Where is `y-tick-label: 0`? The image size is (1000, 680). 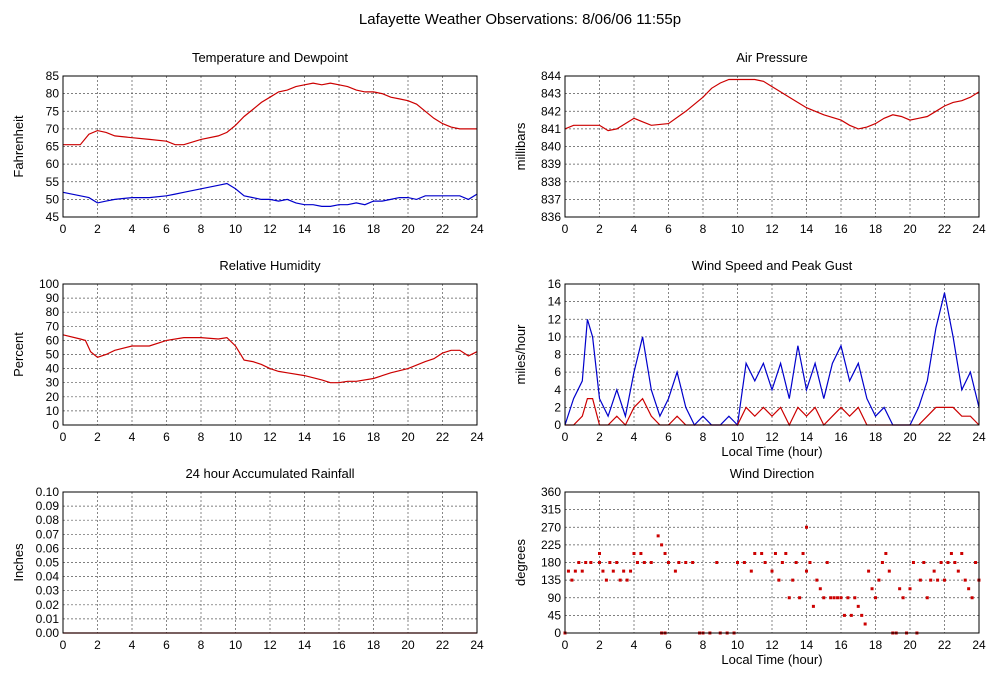 y-tick-label: 0 is located at coordinates (557, 425).